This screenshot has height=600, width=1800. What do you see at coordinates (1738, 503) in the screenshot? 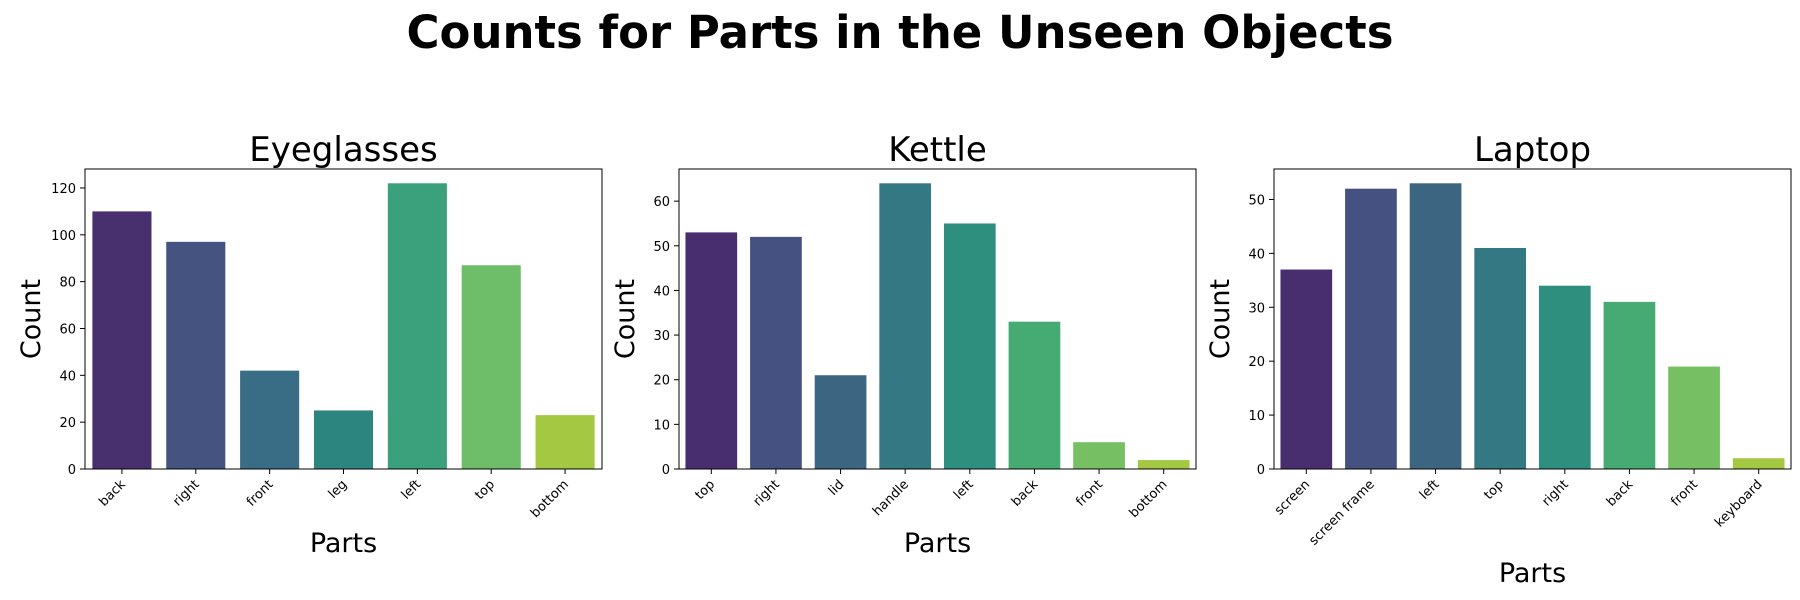
I see `x-tick-label: keyboard` at bounding box center [1738, 503].